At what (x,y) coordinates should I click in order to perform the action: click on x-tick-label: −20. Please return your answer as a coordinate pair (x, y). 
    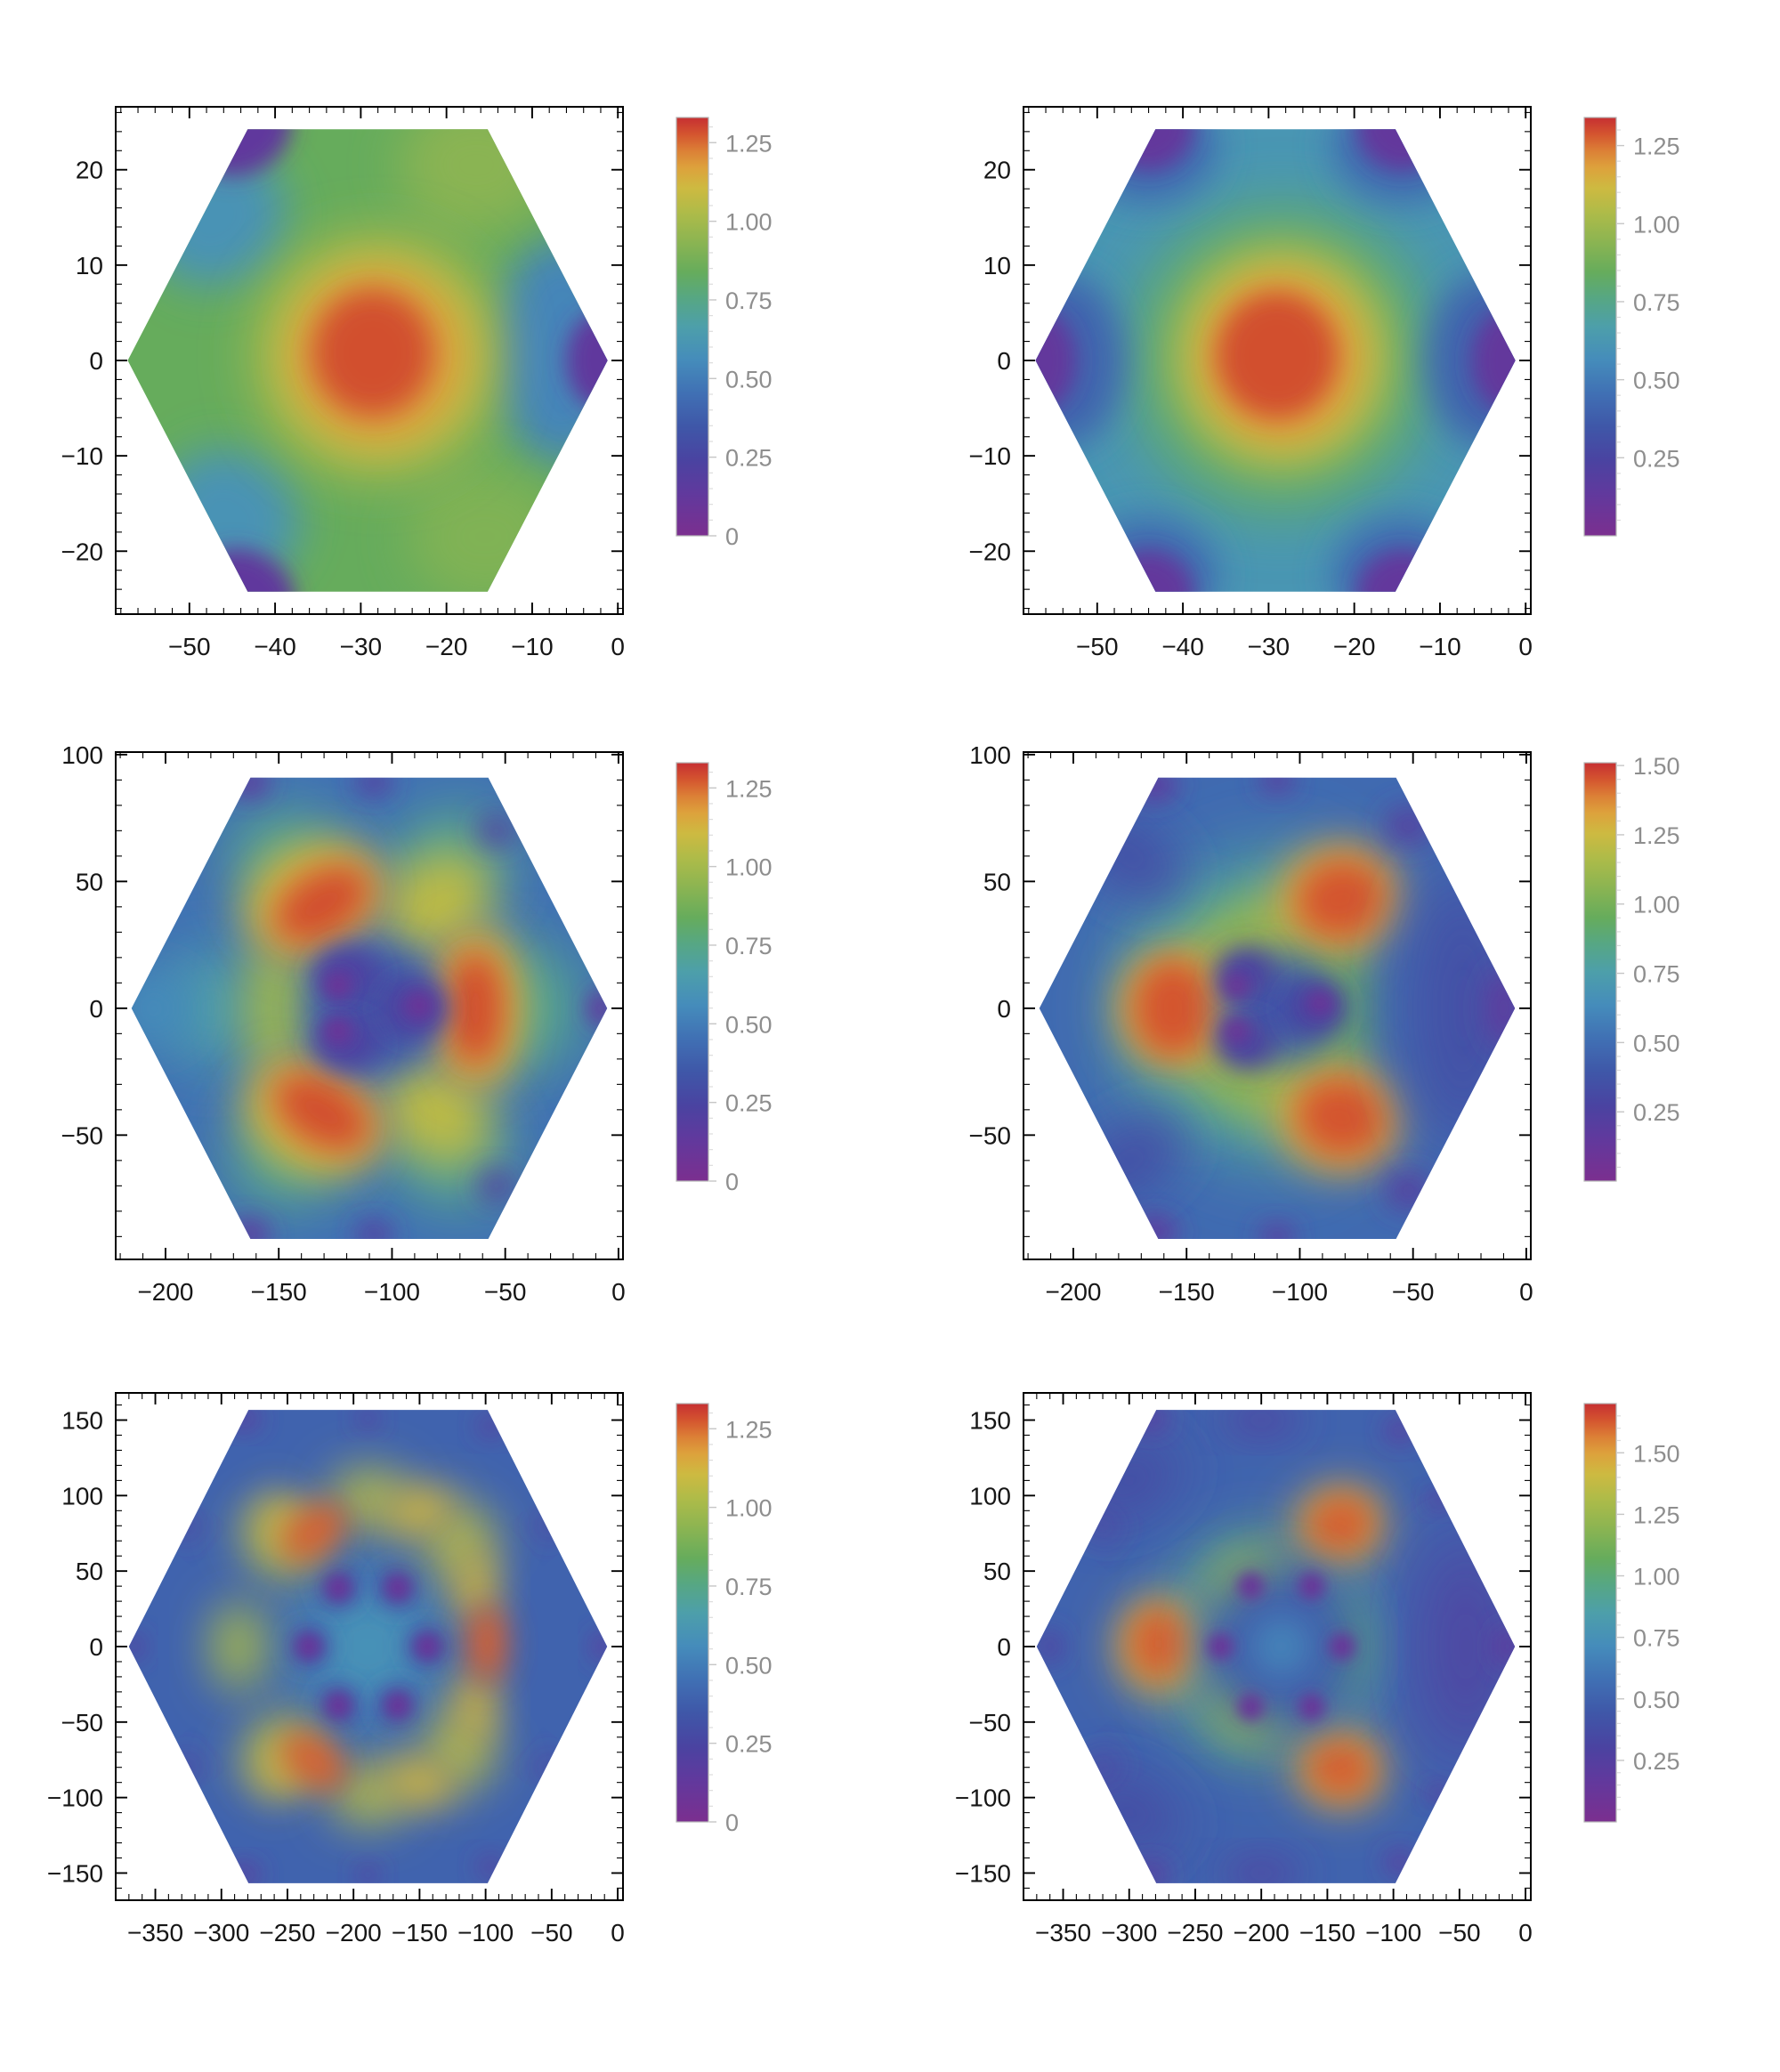
    Looking at the image, I should click on (446, 646).